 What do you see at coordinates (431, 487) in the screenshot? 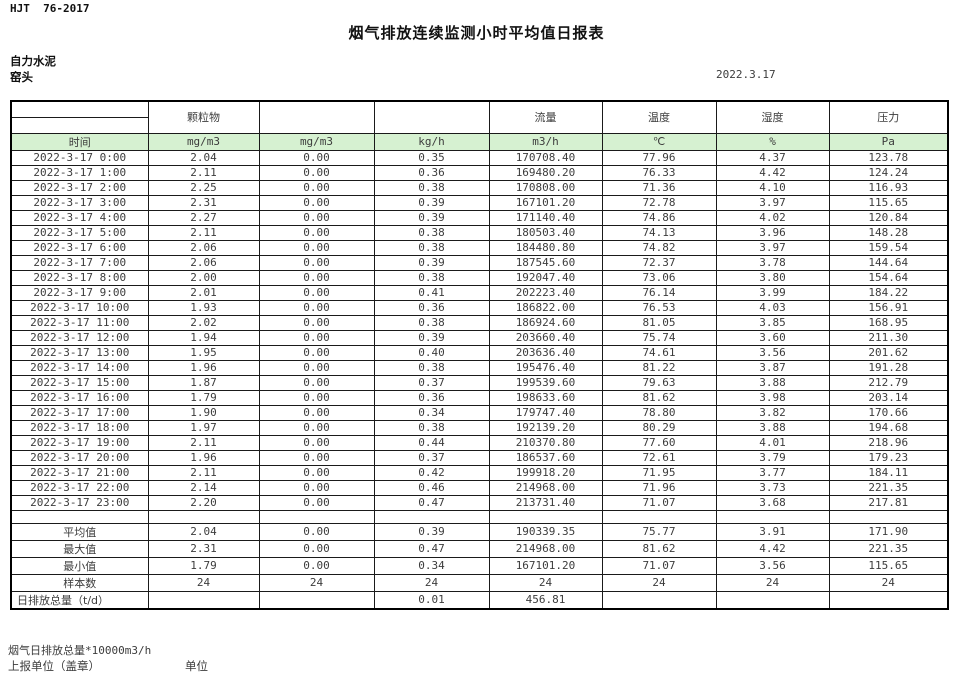
I see `value-cell: 0.46` at bounding box center [431, 487].